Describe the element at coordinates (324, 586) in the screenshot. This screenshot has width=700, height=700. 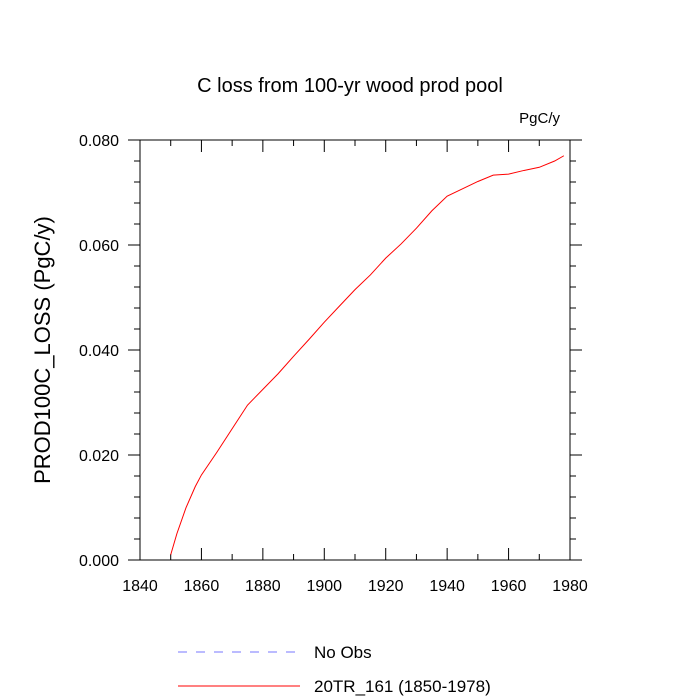
I see `x-tick-label: 1900` at that location.